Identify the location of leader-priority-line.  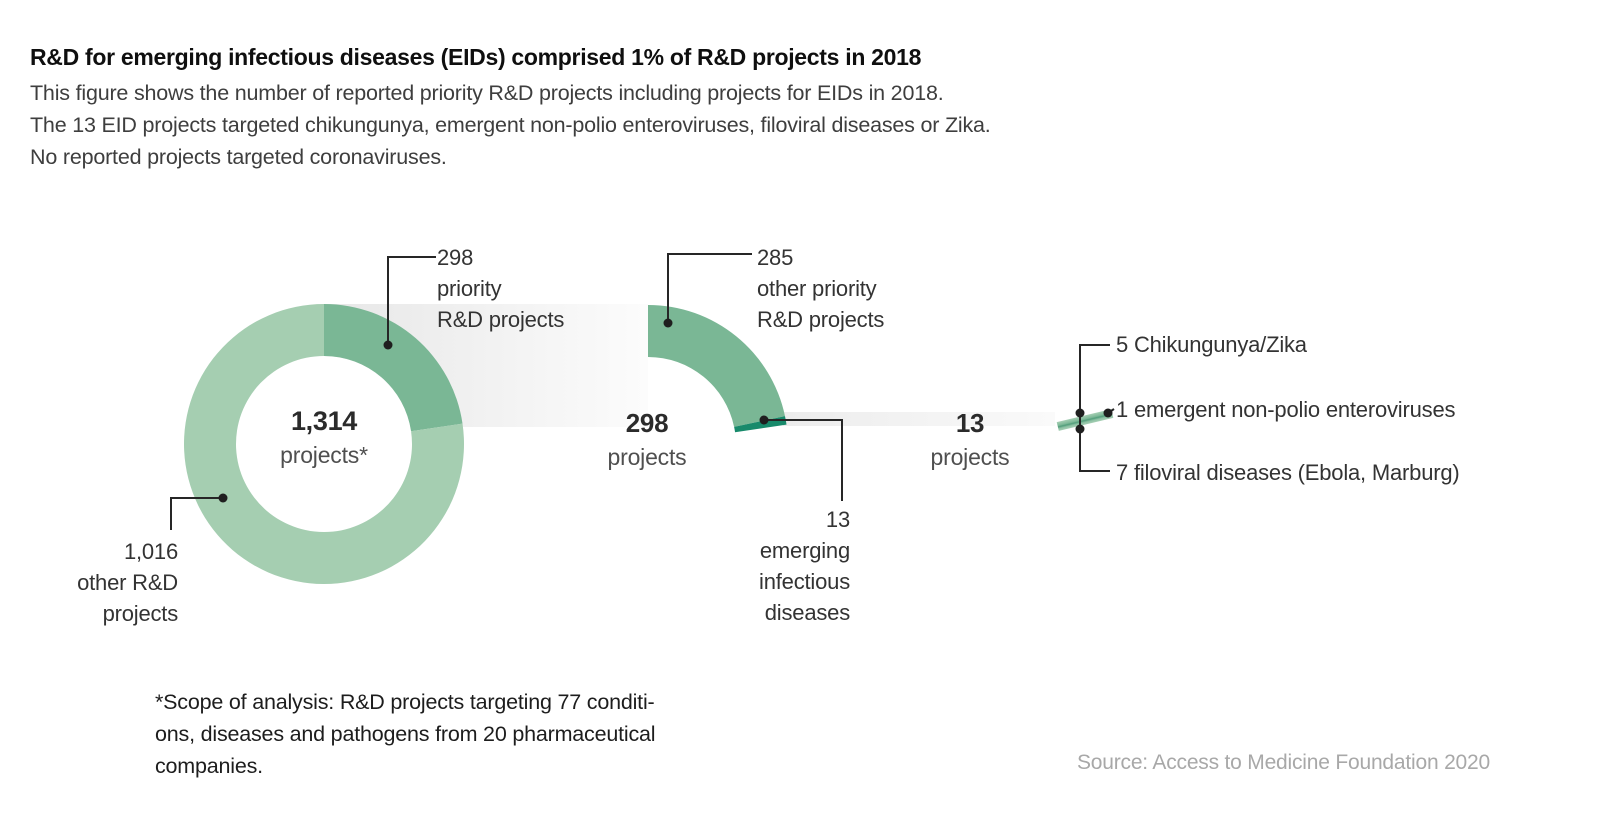
(411, 300).